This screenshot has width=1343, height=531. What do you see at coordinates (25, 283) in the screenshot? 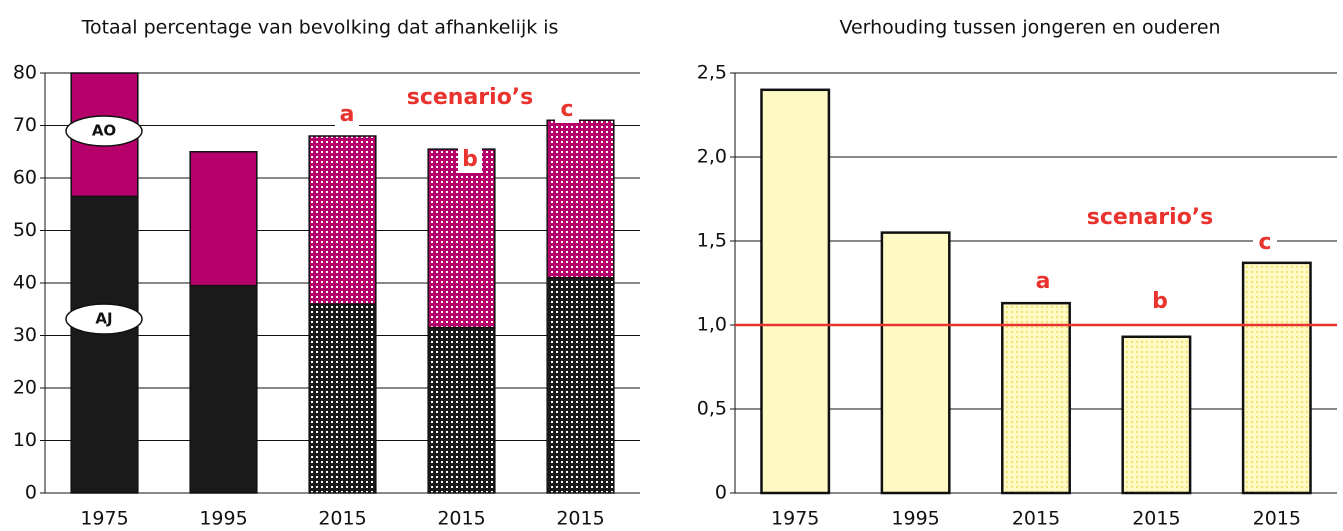
I see `y-tick-label: 40` at bounding box center [25, 283].